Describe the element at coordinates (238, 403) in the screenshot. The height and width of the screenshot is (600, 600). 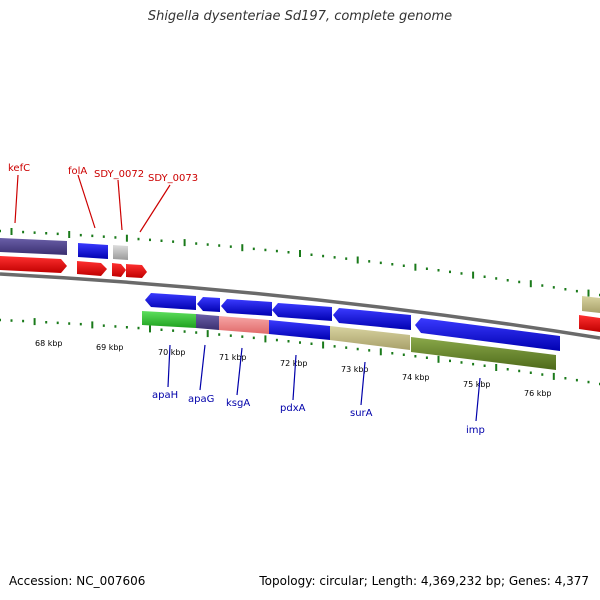
I see `gene-label-ksga: ksgA` at that location.